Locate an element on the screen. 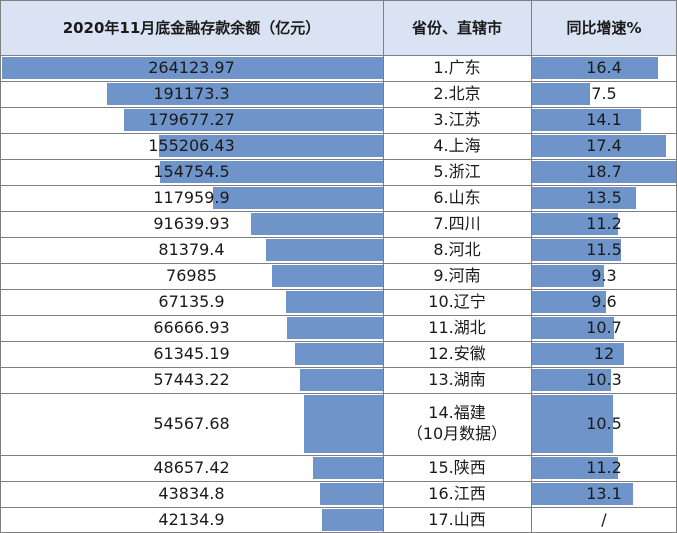 The width and height of the screenshot is (677, 533). table-row: 76985 9.河南 9.3 is located at coordinates (338, 276).